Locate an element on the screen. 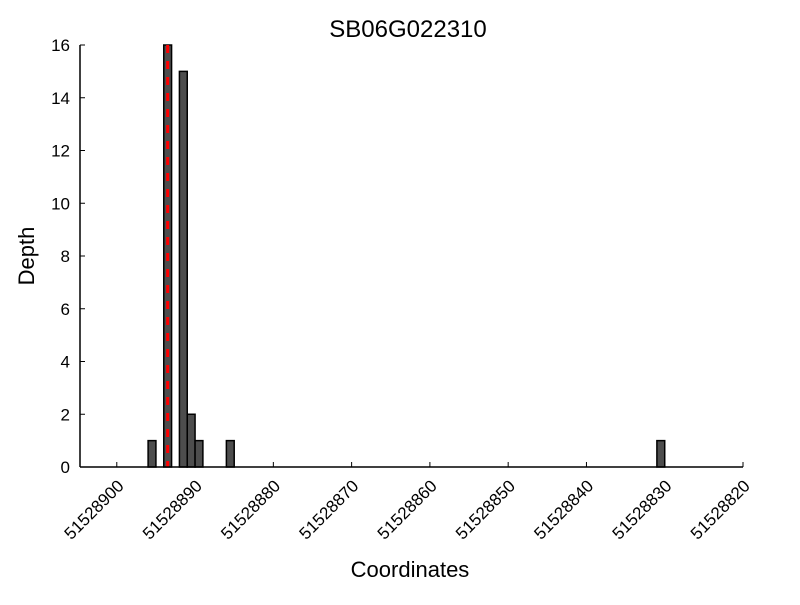 This screenshot has height=605, width=800. x-tick-label: 51528890 is located at coordinates (172, 509).